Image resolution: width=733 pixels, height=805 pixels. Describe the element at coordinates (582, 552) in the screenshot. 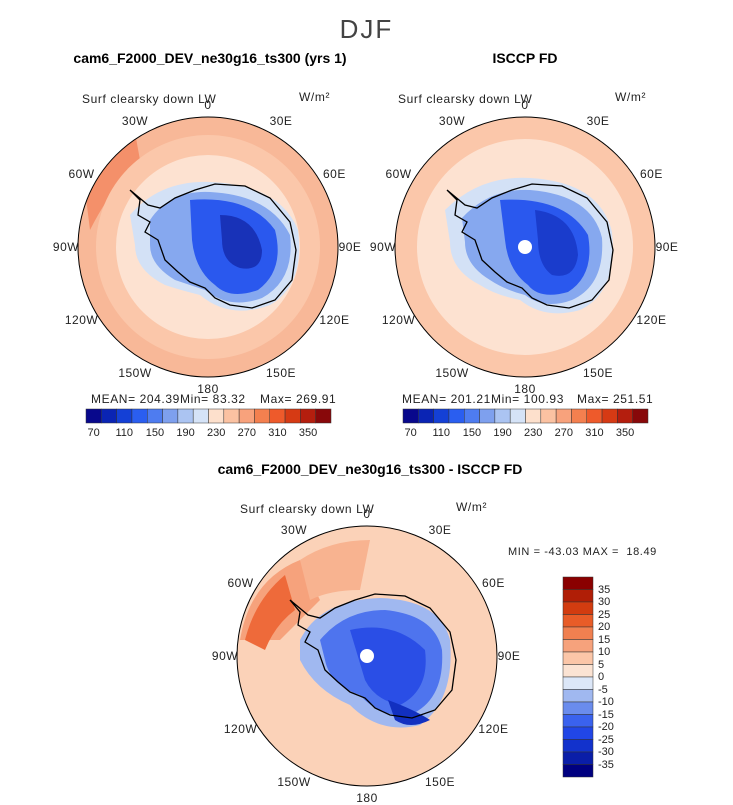

I see `stat-minmax-diff: MIN = -43.03 MAX = 18.49` at that location.